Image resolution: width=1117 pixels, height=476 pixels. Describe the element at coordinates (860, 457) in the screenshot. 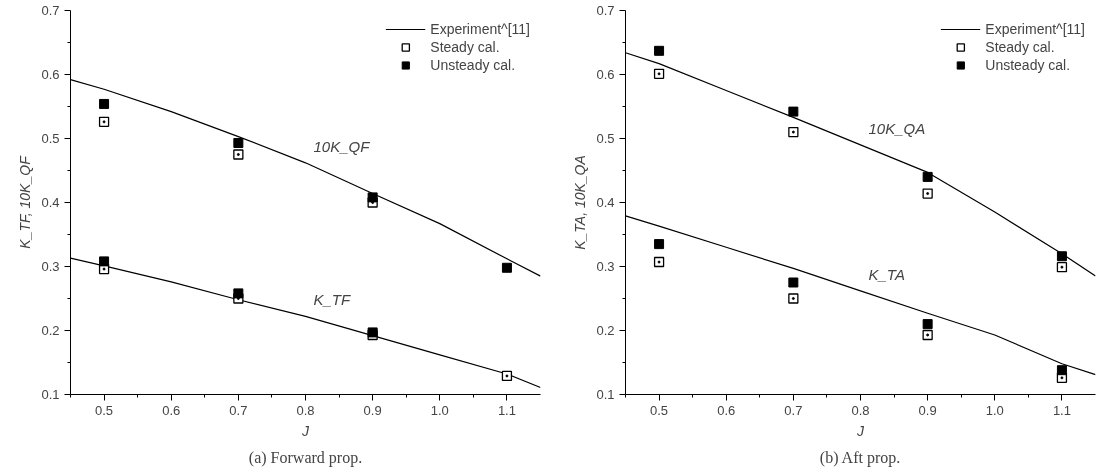

I see `text: (b) Aft prop.` at that location.